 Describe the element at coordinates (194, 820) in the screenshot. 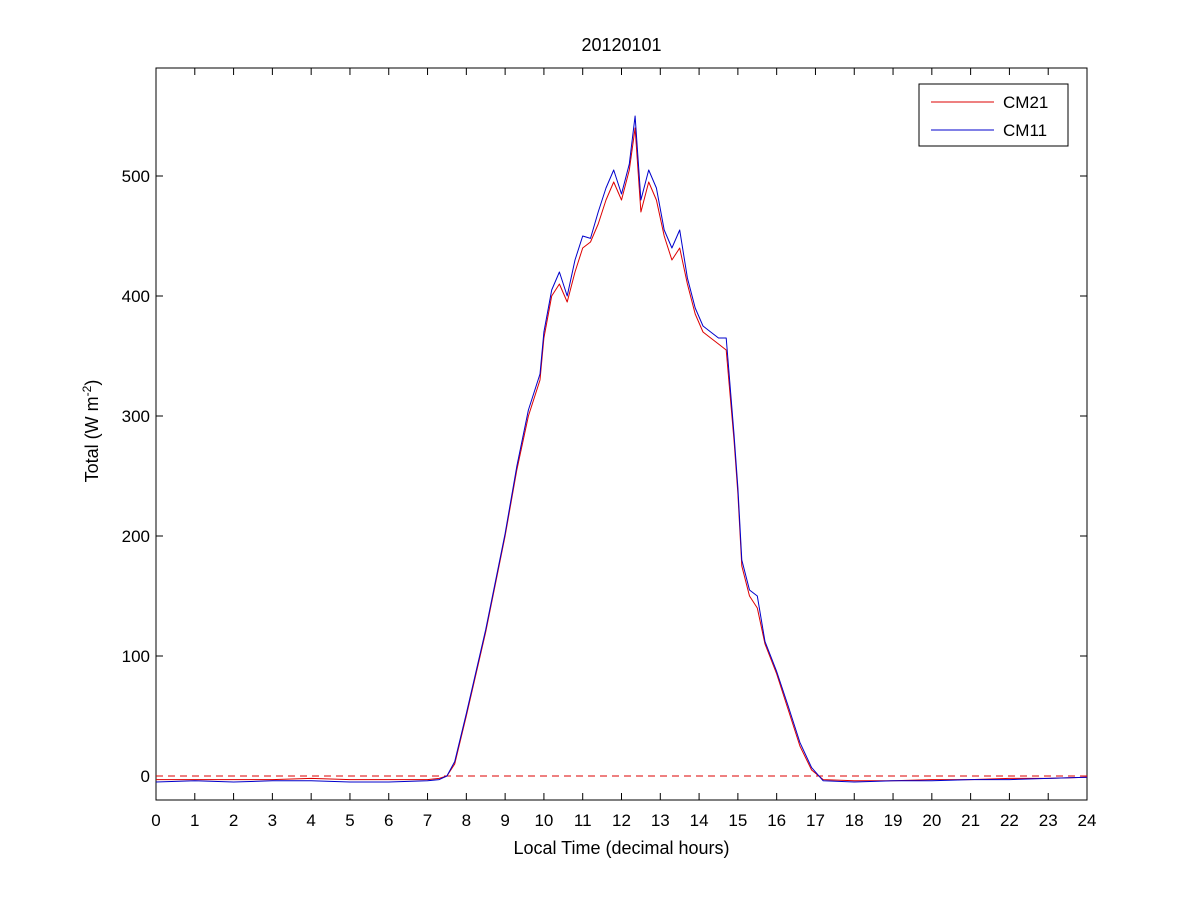

I see `x-tick-label: 1` at that location.